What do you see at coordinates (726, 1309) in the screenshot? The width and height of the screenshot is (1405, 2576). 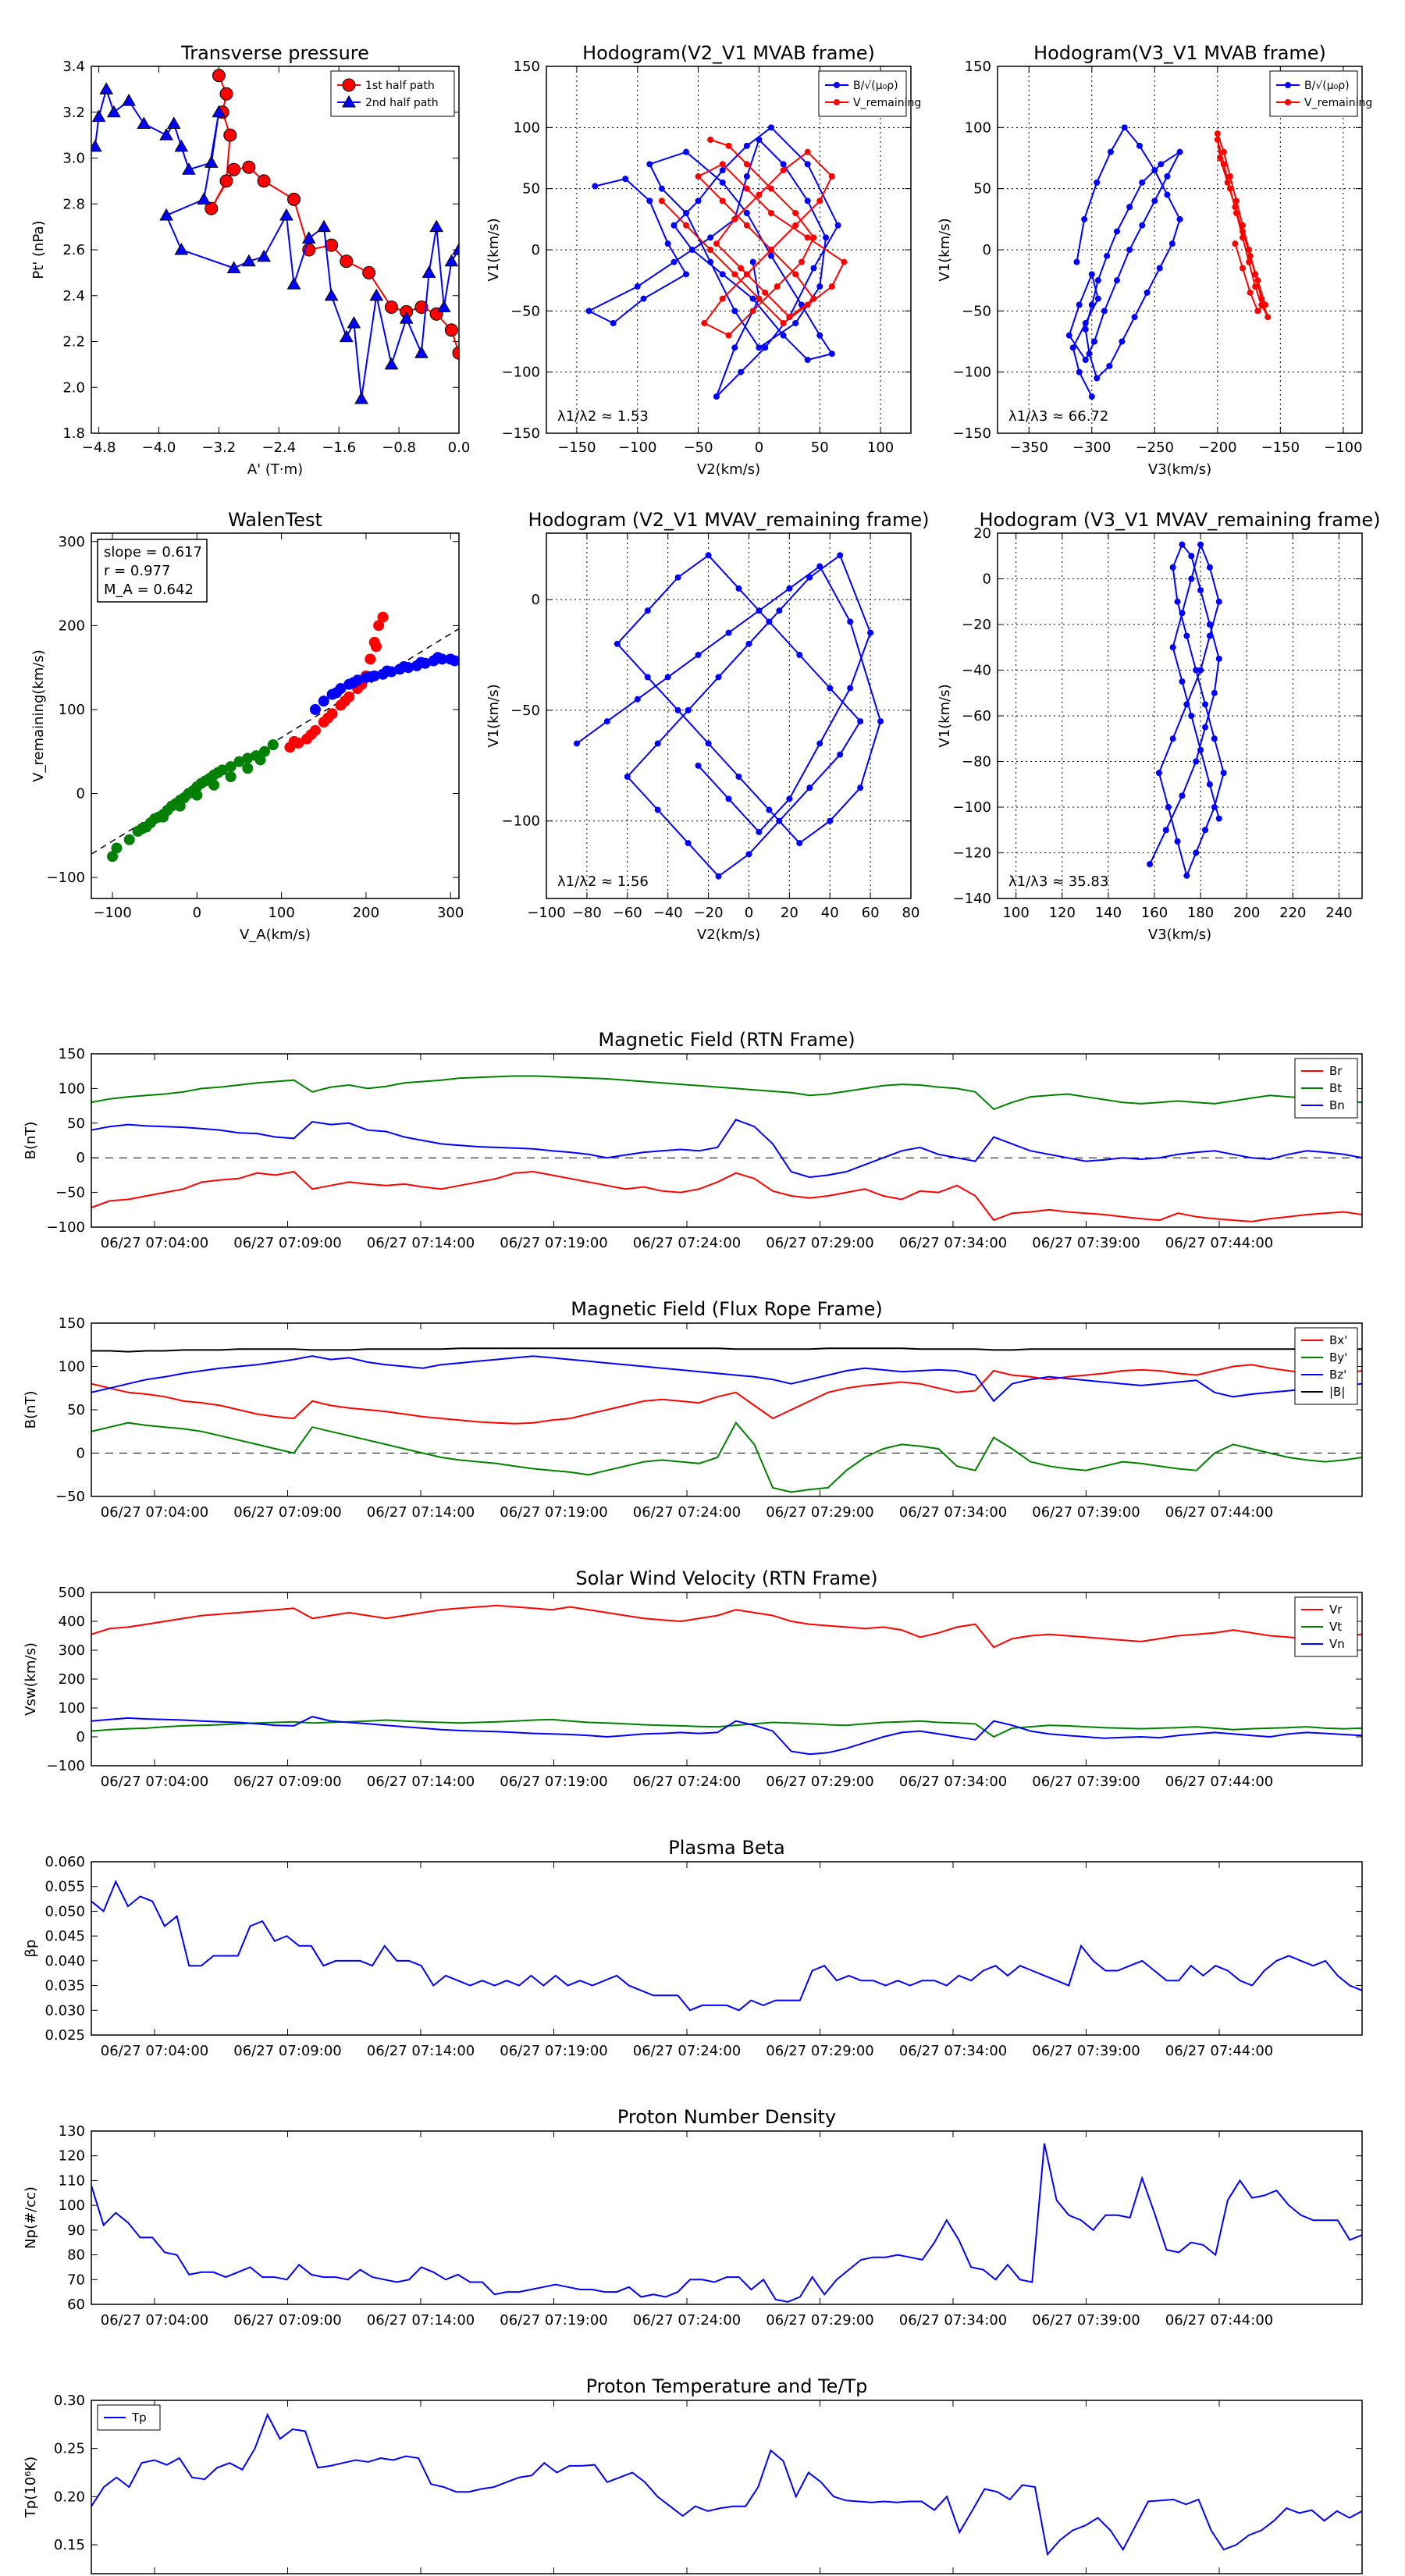 I see `chart-title: Magnetic Field (Flux Rope Frame)` at bounding box center [726, 1309].